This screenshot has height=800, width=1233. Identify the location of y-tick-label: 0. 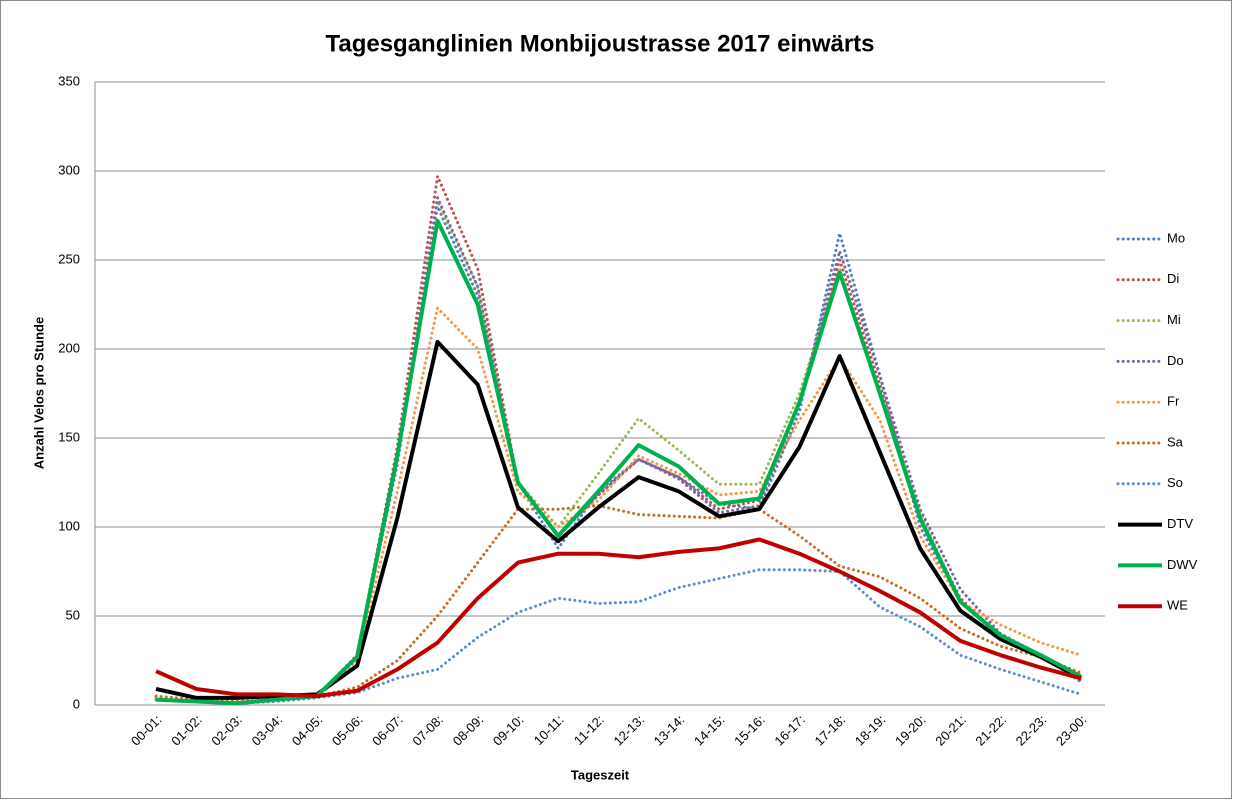
(76, 703).